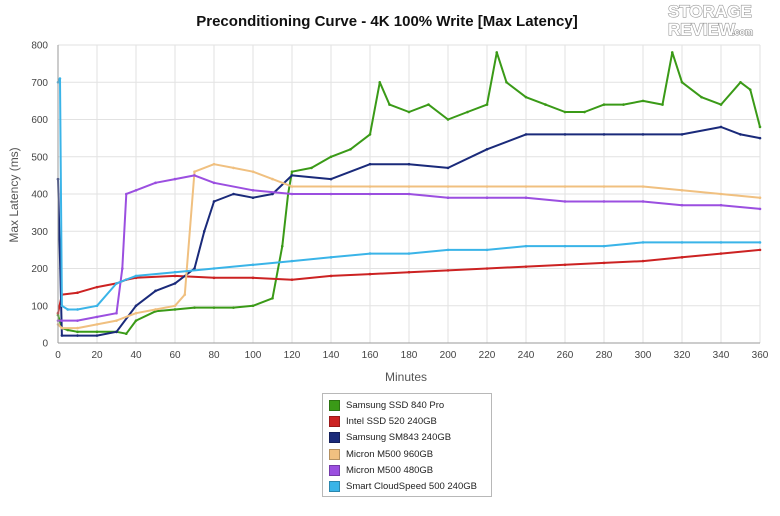 This screenshot has height=516, width=780. Describe the element at coordinates (682, 355) in the screenshot. I see `x-tick-label: 320` at that location.